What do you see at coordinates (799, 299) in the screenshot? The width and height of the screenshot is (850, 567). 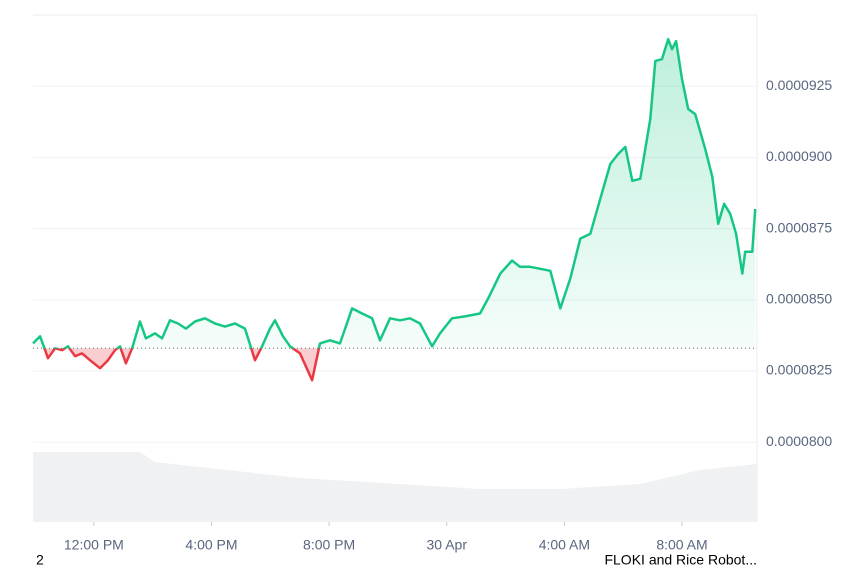 I see `y-tick-label: 0.0000850` at bounding box center [799, 299].